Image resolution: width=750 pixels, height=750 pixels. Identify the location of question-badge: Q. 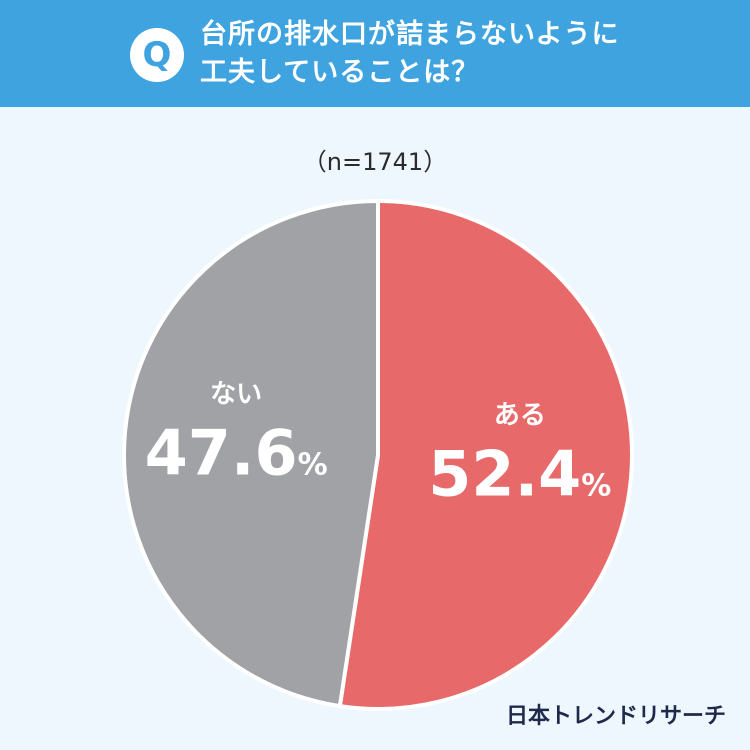
(157, 55).